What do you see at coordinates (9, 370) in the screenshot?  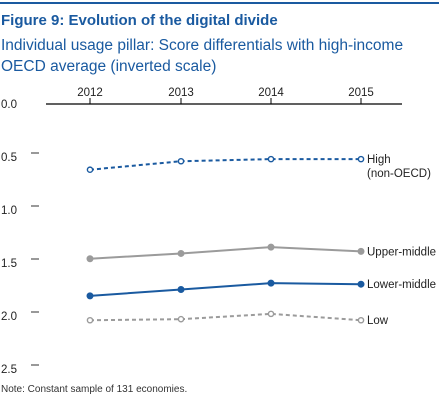 I see `y-tick-label: 2.5` at bounding box center [9, 370].